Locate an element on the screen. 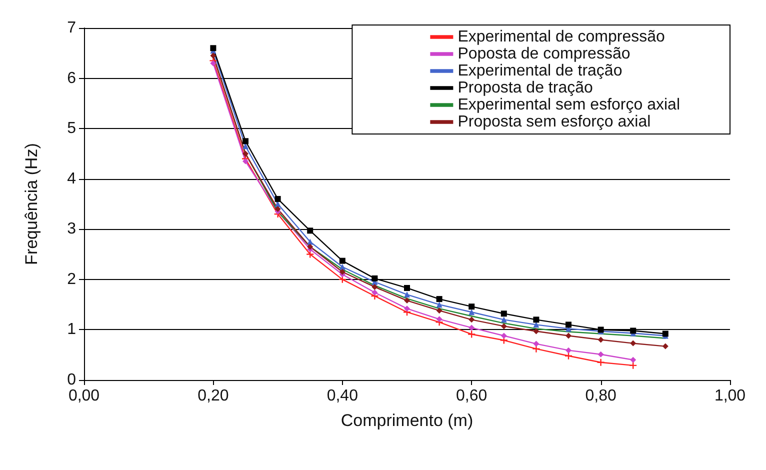 Image resolution: width=766 pixels, height=470 pixels. y-tick-label: 3 is located at coordinates (71, 229).